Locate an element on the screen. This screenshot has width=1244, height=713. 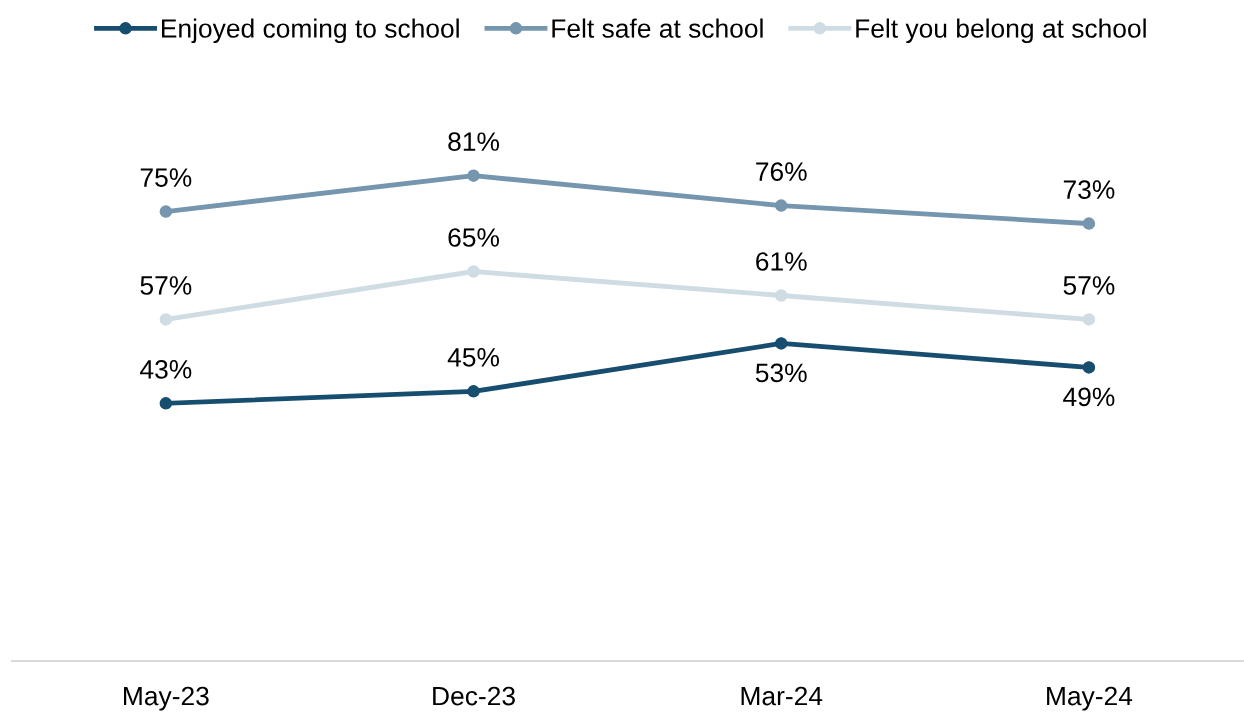
x-tick-label: May-23 is located at coordinates (166, 698).